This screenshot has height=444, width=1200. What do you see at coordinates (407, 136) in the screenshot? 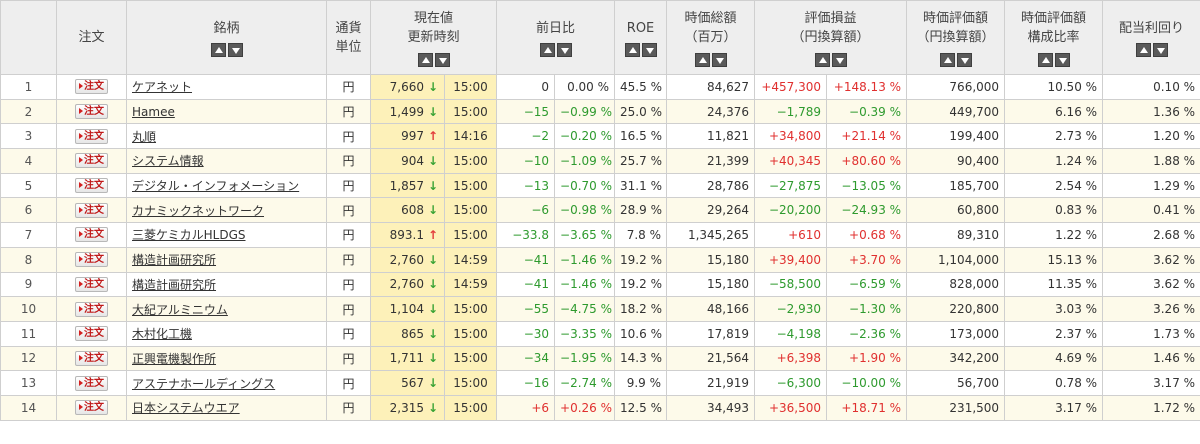
I see `current-price-cell: 997 ↑` at bounding box center [407, 136].